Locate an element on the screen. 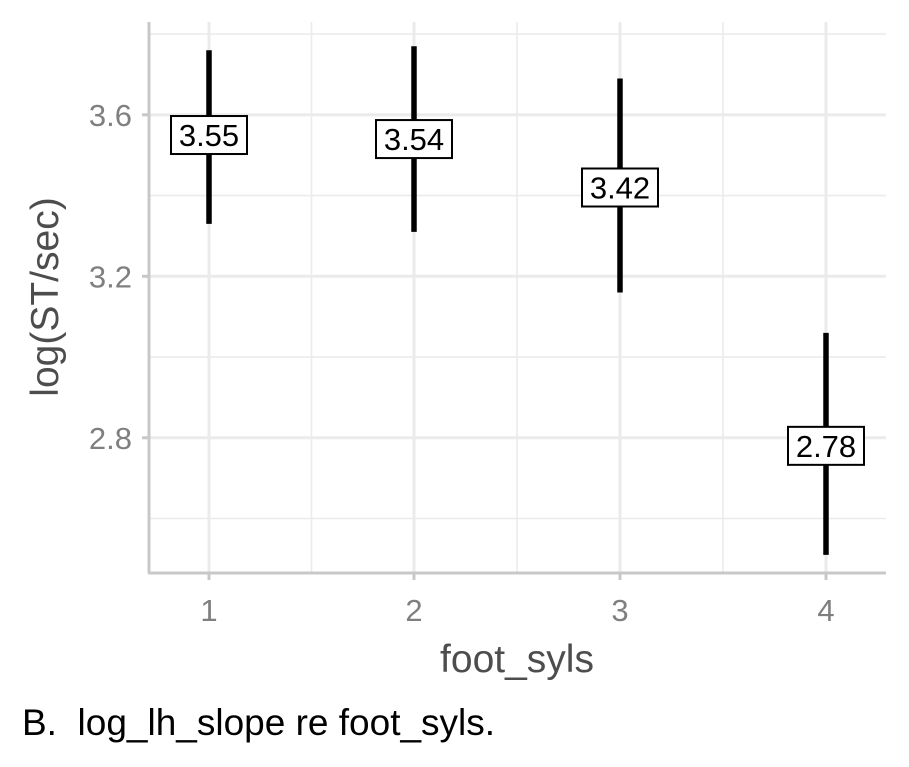 The height and width of the screenshot is (767, 909). x-tick-label: 1 is located at coordinates (208, 610).